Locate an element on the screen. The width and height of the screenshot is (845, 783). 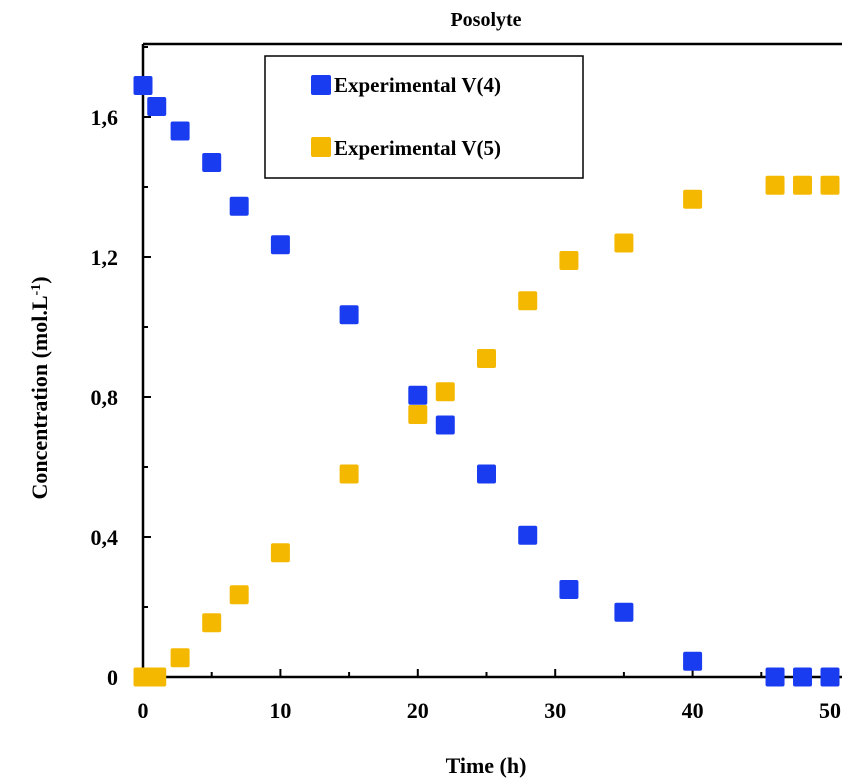
x-tick-label: 10 is located at coordinates (280, 710).